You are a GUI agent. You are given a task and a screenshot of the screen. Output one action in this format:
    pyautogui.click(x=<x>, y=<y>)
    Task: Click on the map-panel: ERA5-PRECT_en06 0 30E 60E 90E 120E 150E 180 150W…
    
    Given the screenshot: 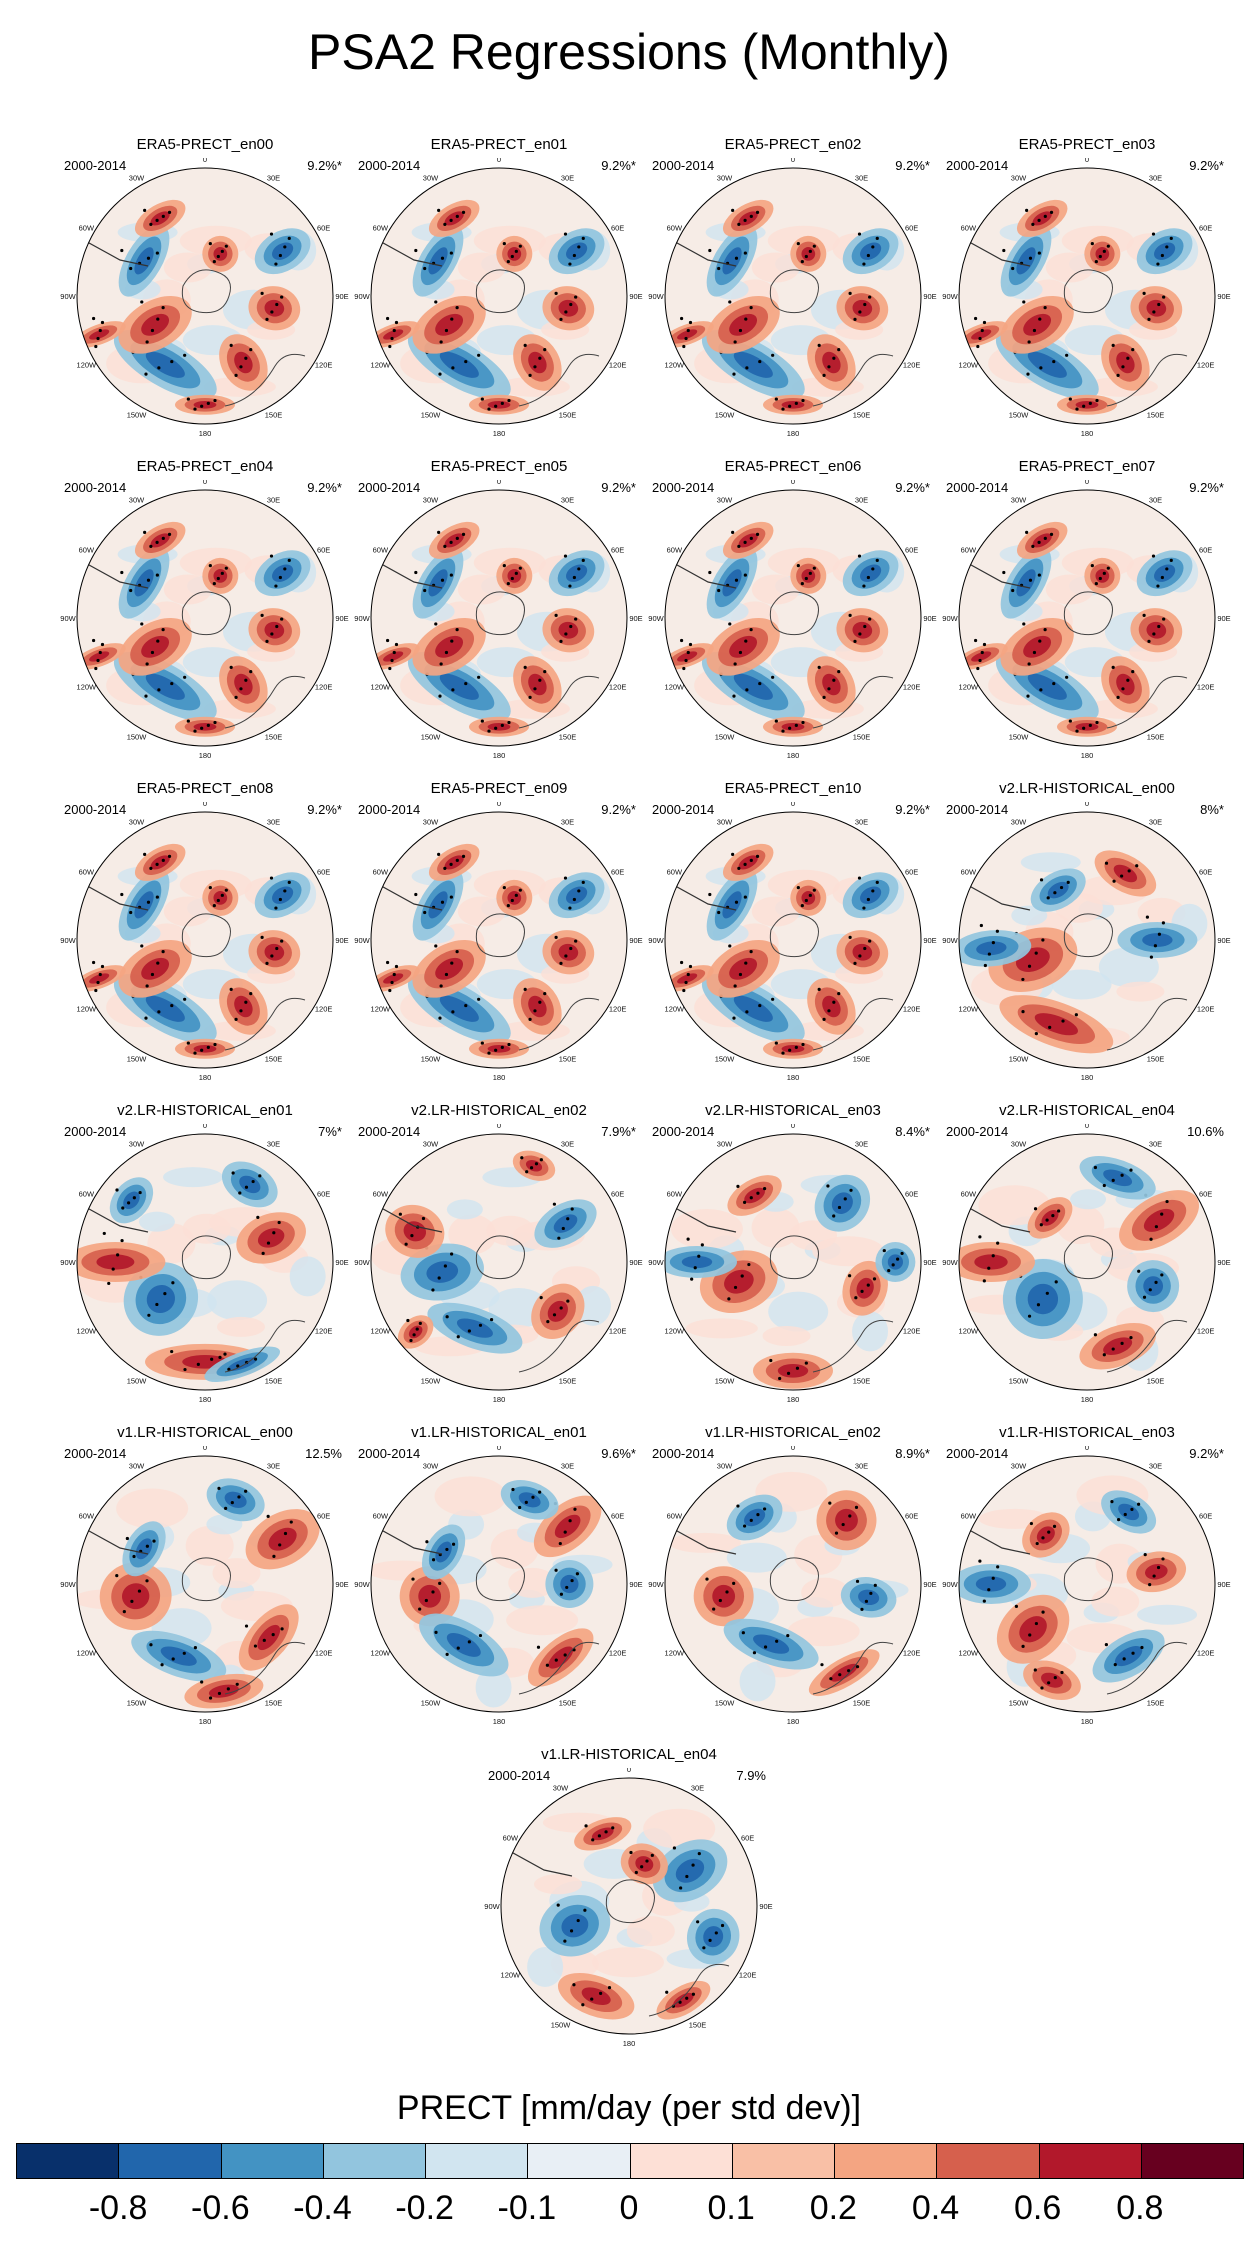 What is the action you would take?
    pyautogui.click(x=793, y=609)
    